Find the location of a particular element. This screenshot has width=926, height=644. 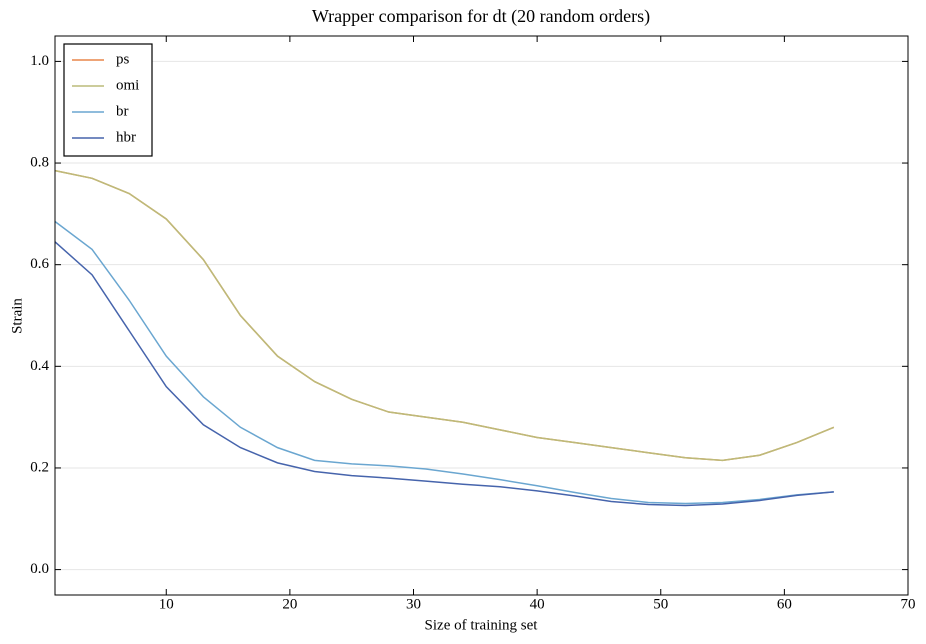

x-tick-label: 10 is located at coordinates (166, 604).